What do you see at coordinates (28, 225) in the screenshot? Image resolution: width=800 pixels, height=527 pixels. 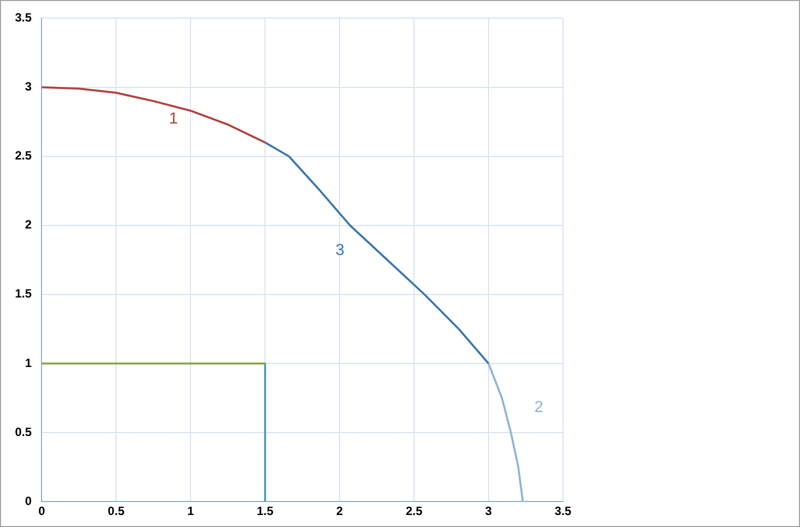 I see `y-tick-label: 2` at bounding box center [28, 225].